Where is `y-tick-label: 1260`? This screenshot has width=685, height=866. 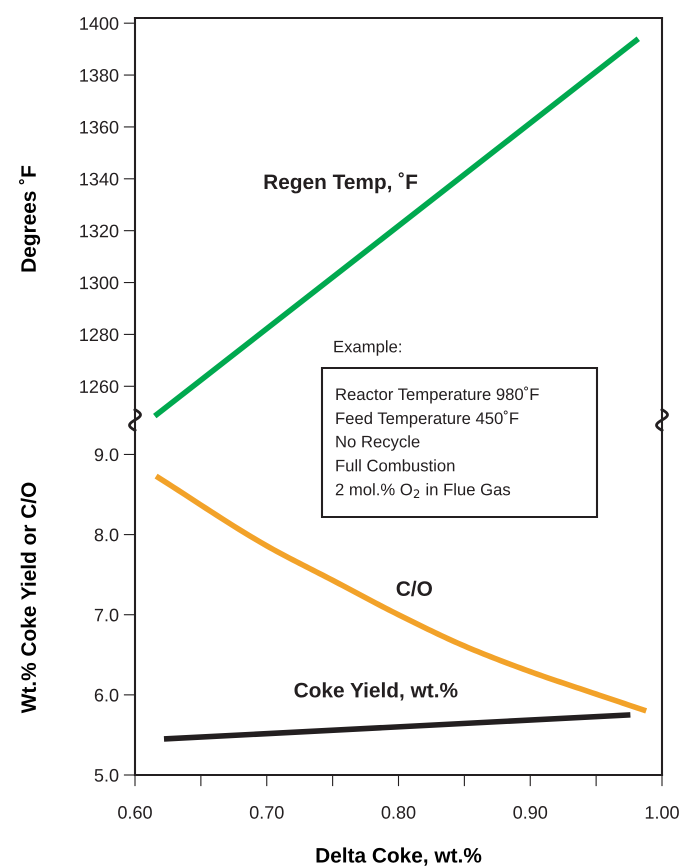
y-tick-label: 1260 is located at coordinates (99, 387).